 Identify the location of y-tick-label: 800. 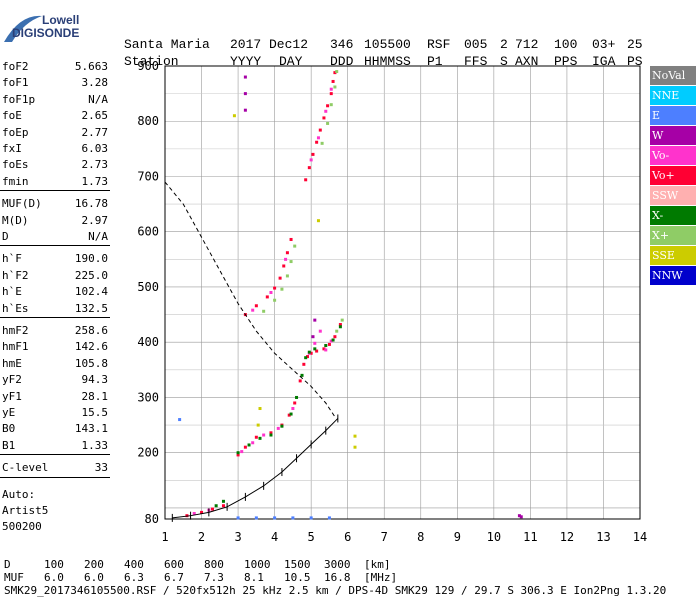
(148, 121).